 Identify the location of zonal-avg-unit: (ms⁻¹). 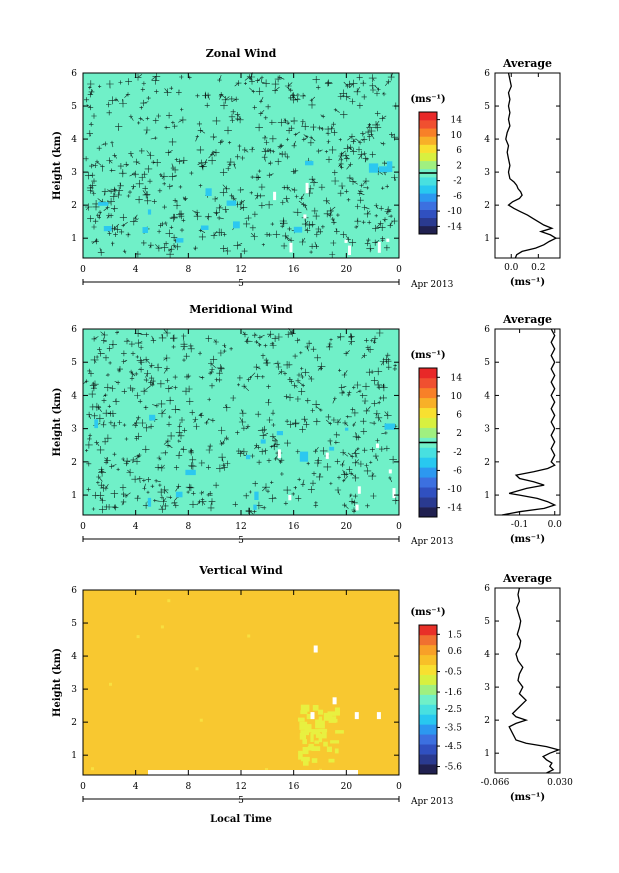
(527, 282).